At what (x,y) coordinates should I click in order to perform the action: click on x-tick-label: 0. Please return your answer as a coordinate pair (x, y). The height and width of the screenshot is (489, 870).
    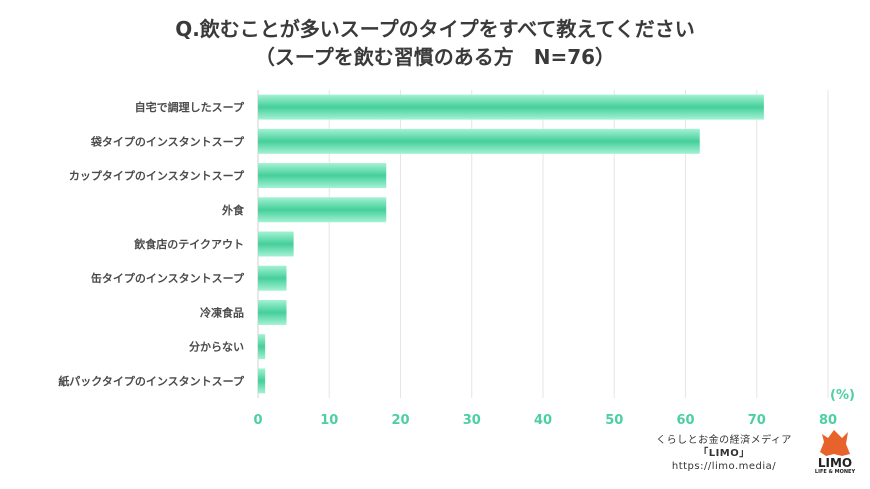
    Looking at the image, I should click on (257, 420).